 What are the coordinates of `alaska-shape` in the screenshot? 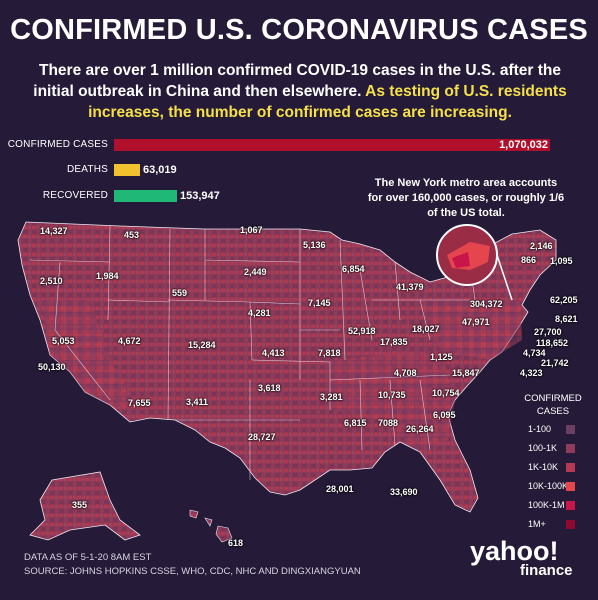 It's located at (85, 506).